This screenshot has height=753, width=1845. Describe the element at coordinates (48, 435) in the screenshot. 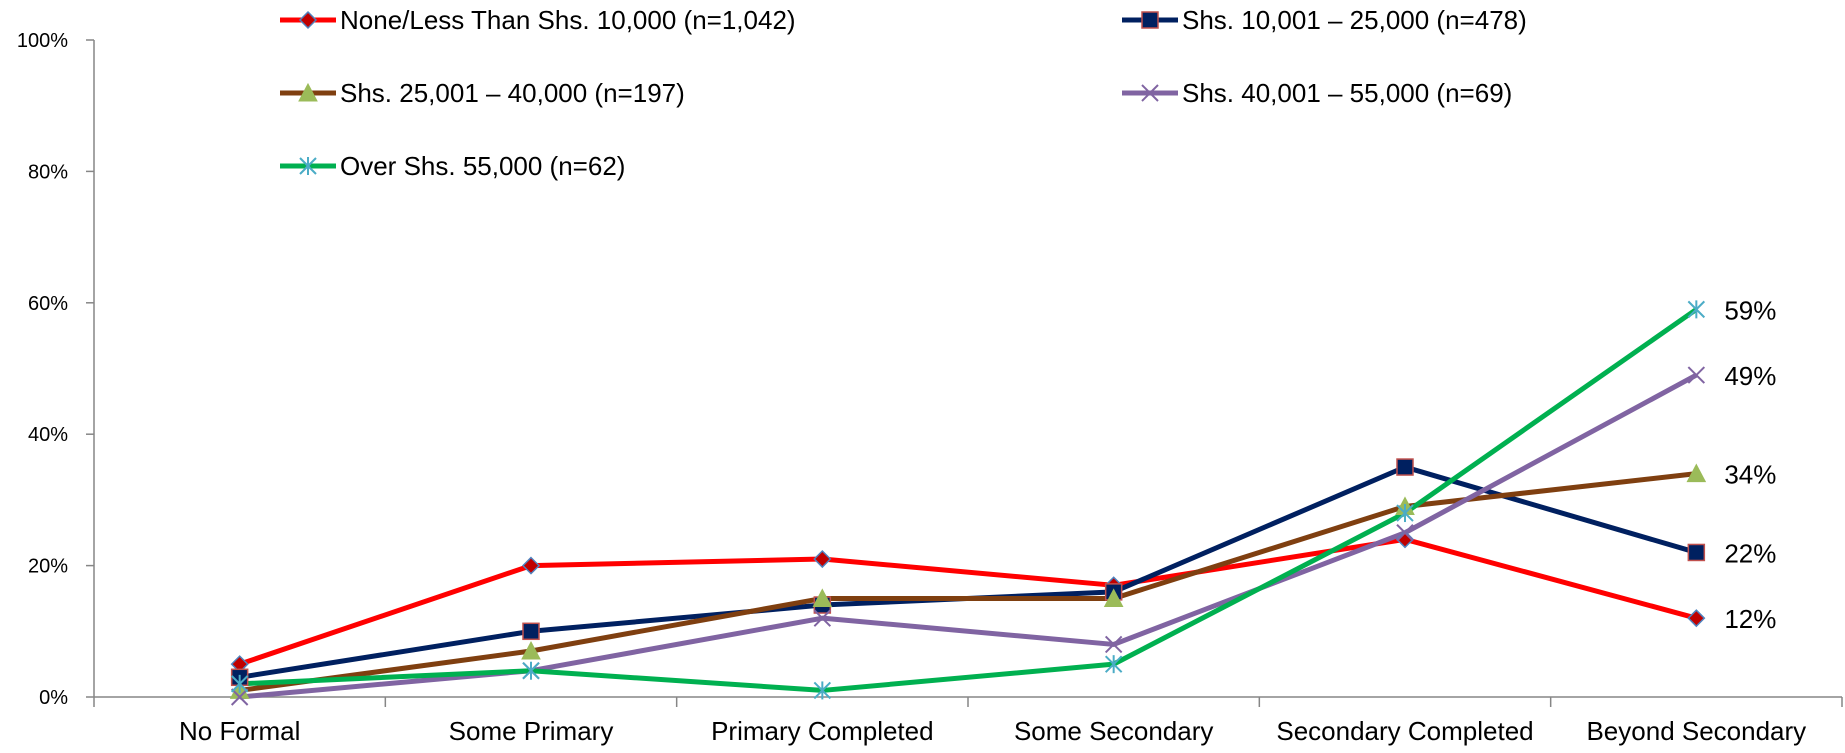

I see `y-tick-label: 40%` at that location.